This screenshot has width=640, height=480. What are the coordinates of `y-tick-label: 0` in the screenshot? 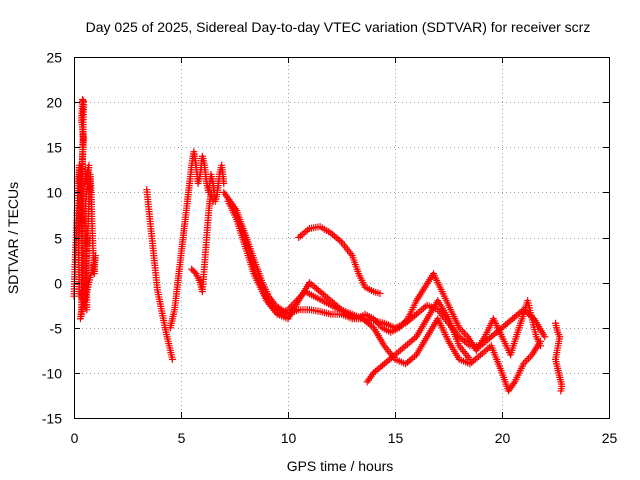 It's located at (58, 284).